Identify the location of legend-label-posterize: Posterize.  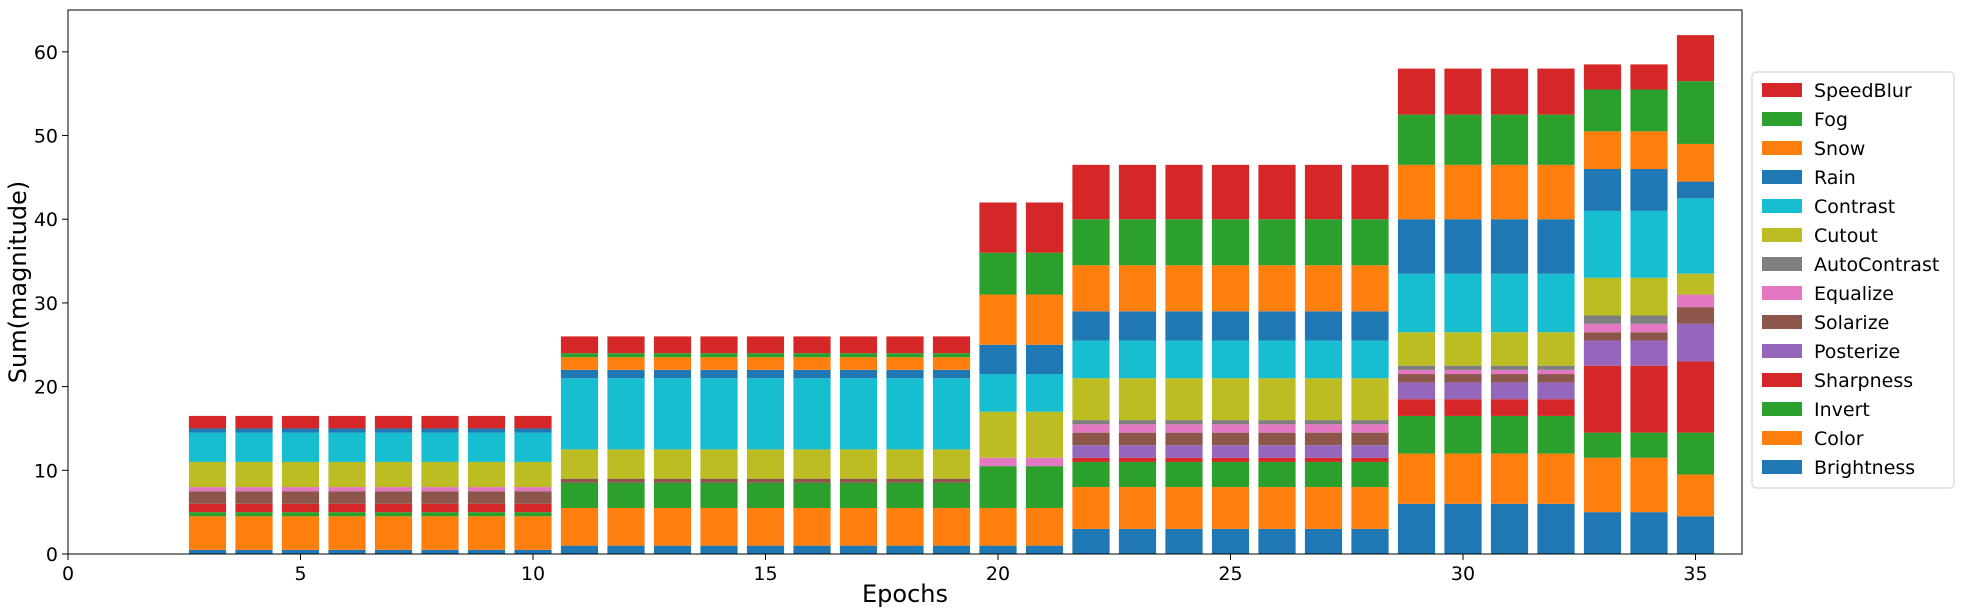
(1857, 352).